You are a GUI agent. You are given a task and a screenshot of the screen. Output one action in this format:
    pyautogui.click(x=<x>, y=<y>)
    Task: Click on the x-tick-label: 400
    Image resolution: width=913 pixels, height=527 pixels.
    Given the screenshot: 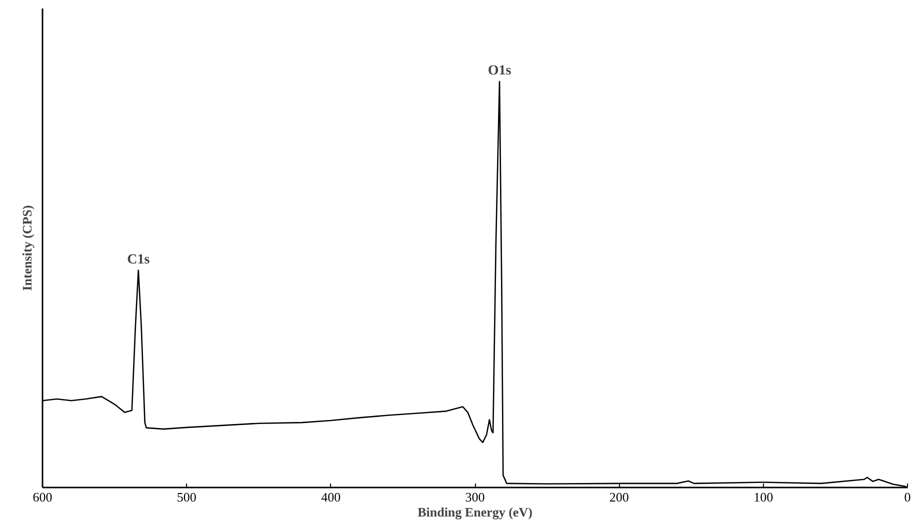 What is the action you would take?
    pyautogui.click(x=331, y=497)
    